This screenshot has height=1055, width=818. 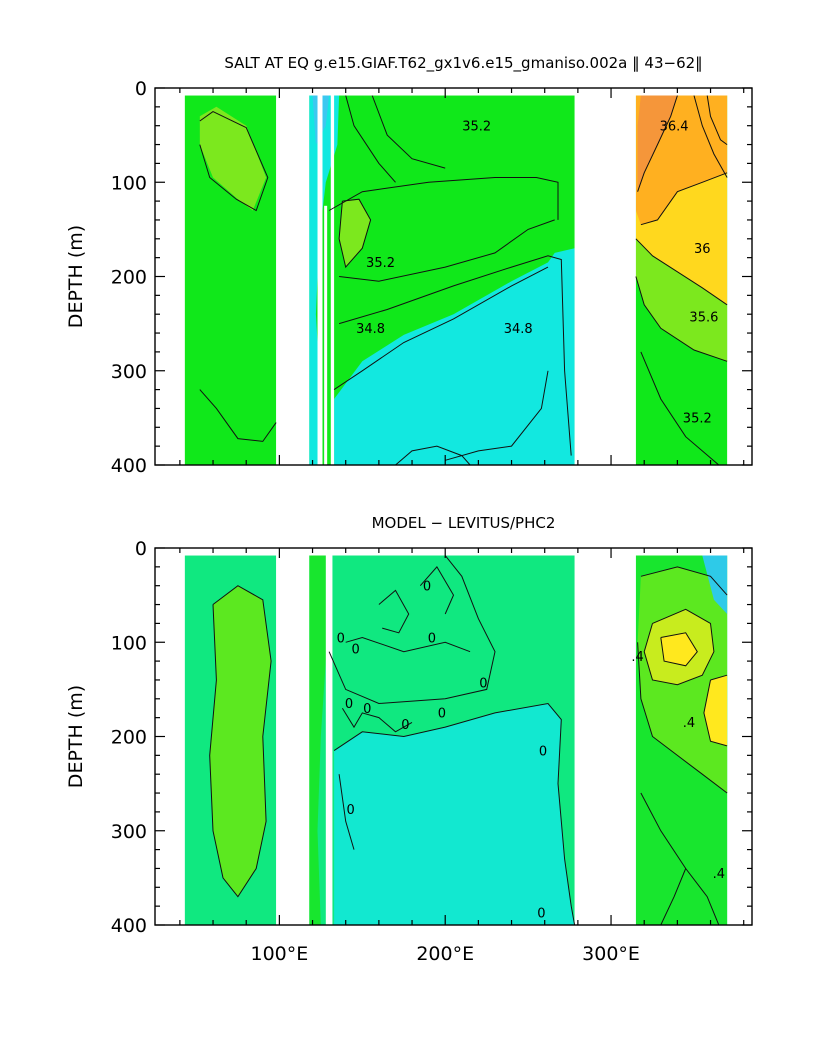 I want to click on chart-title: MODEL − LEVITUS/PHC2, so click(x=464, y=523).